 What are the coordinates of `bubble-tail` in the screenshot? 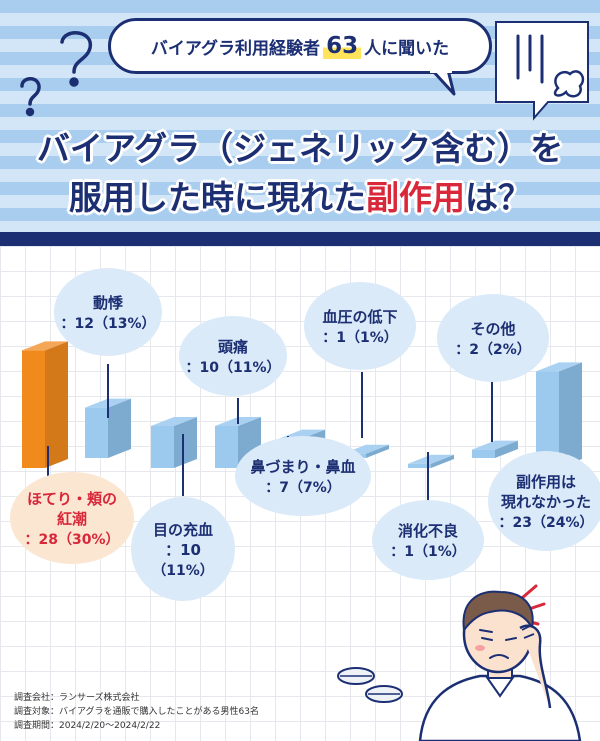 It's located at (443, 83).